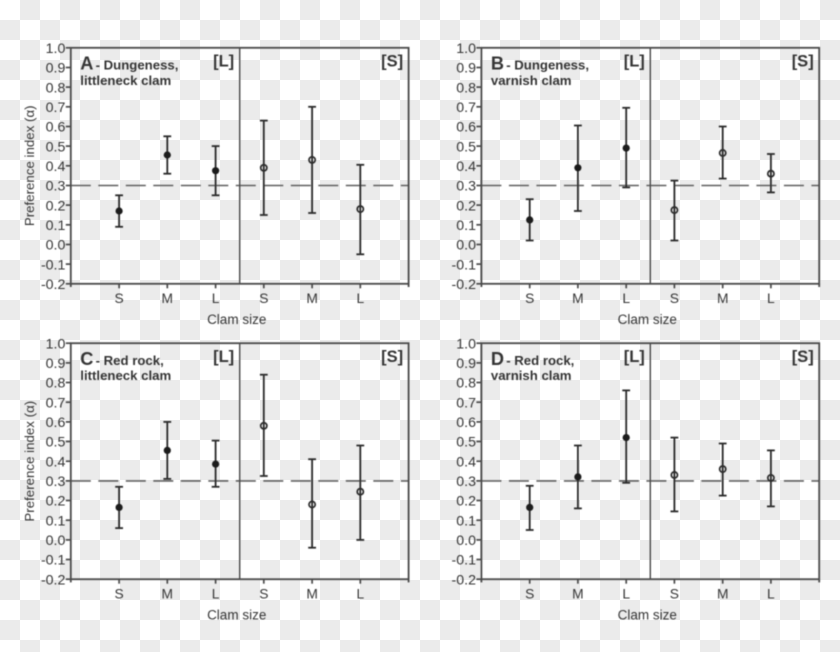  I want to click on svg-text: A - Dungeness,, so click(129, 64).